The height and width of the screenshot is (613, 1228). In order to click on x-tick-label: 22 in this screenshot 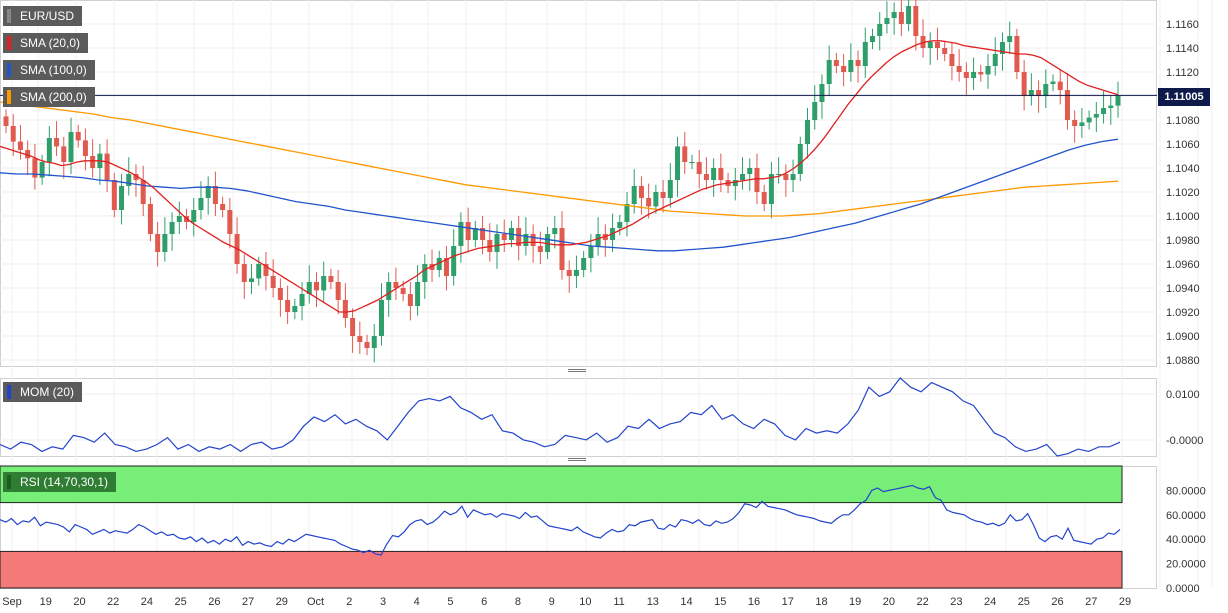, I will do `click(113, 602)`.